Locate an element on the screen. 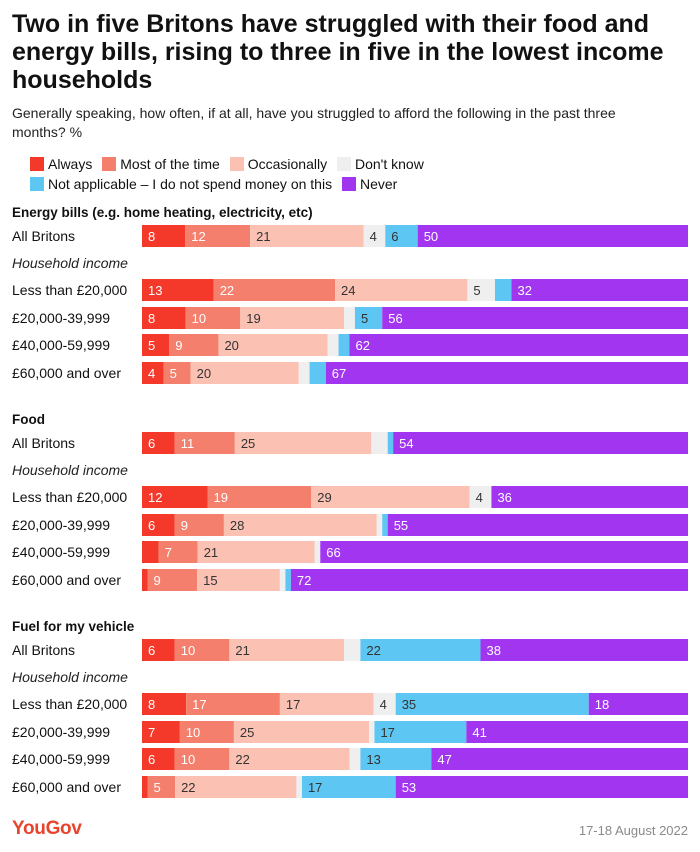 The width and height of the screenshot is (700, 852). data-label: 32 is located at coordinates (525, 290).